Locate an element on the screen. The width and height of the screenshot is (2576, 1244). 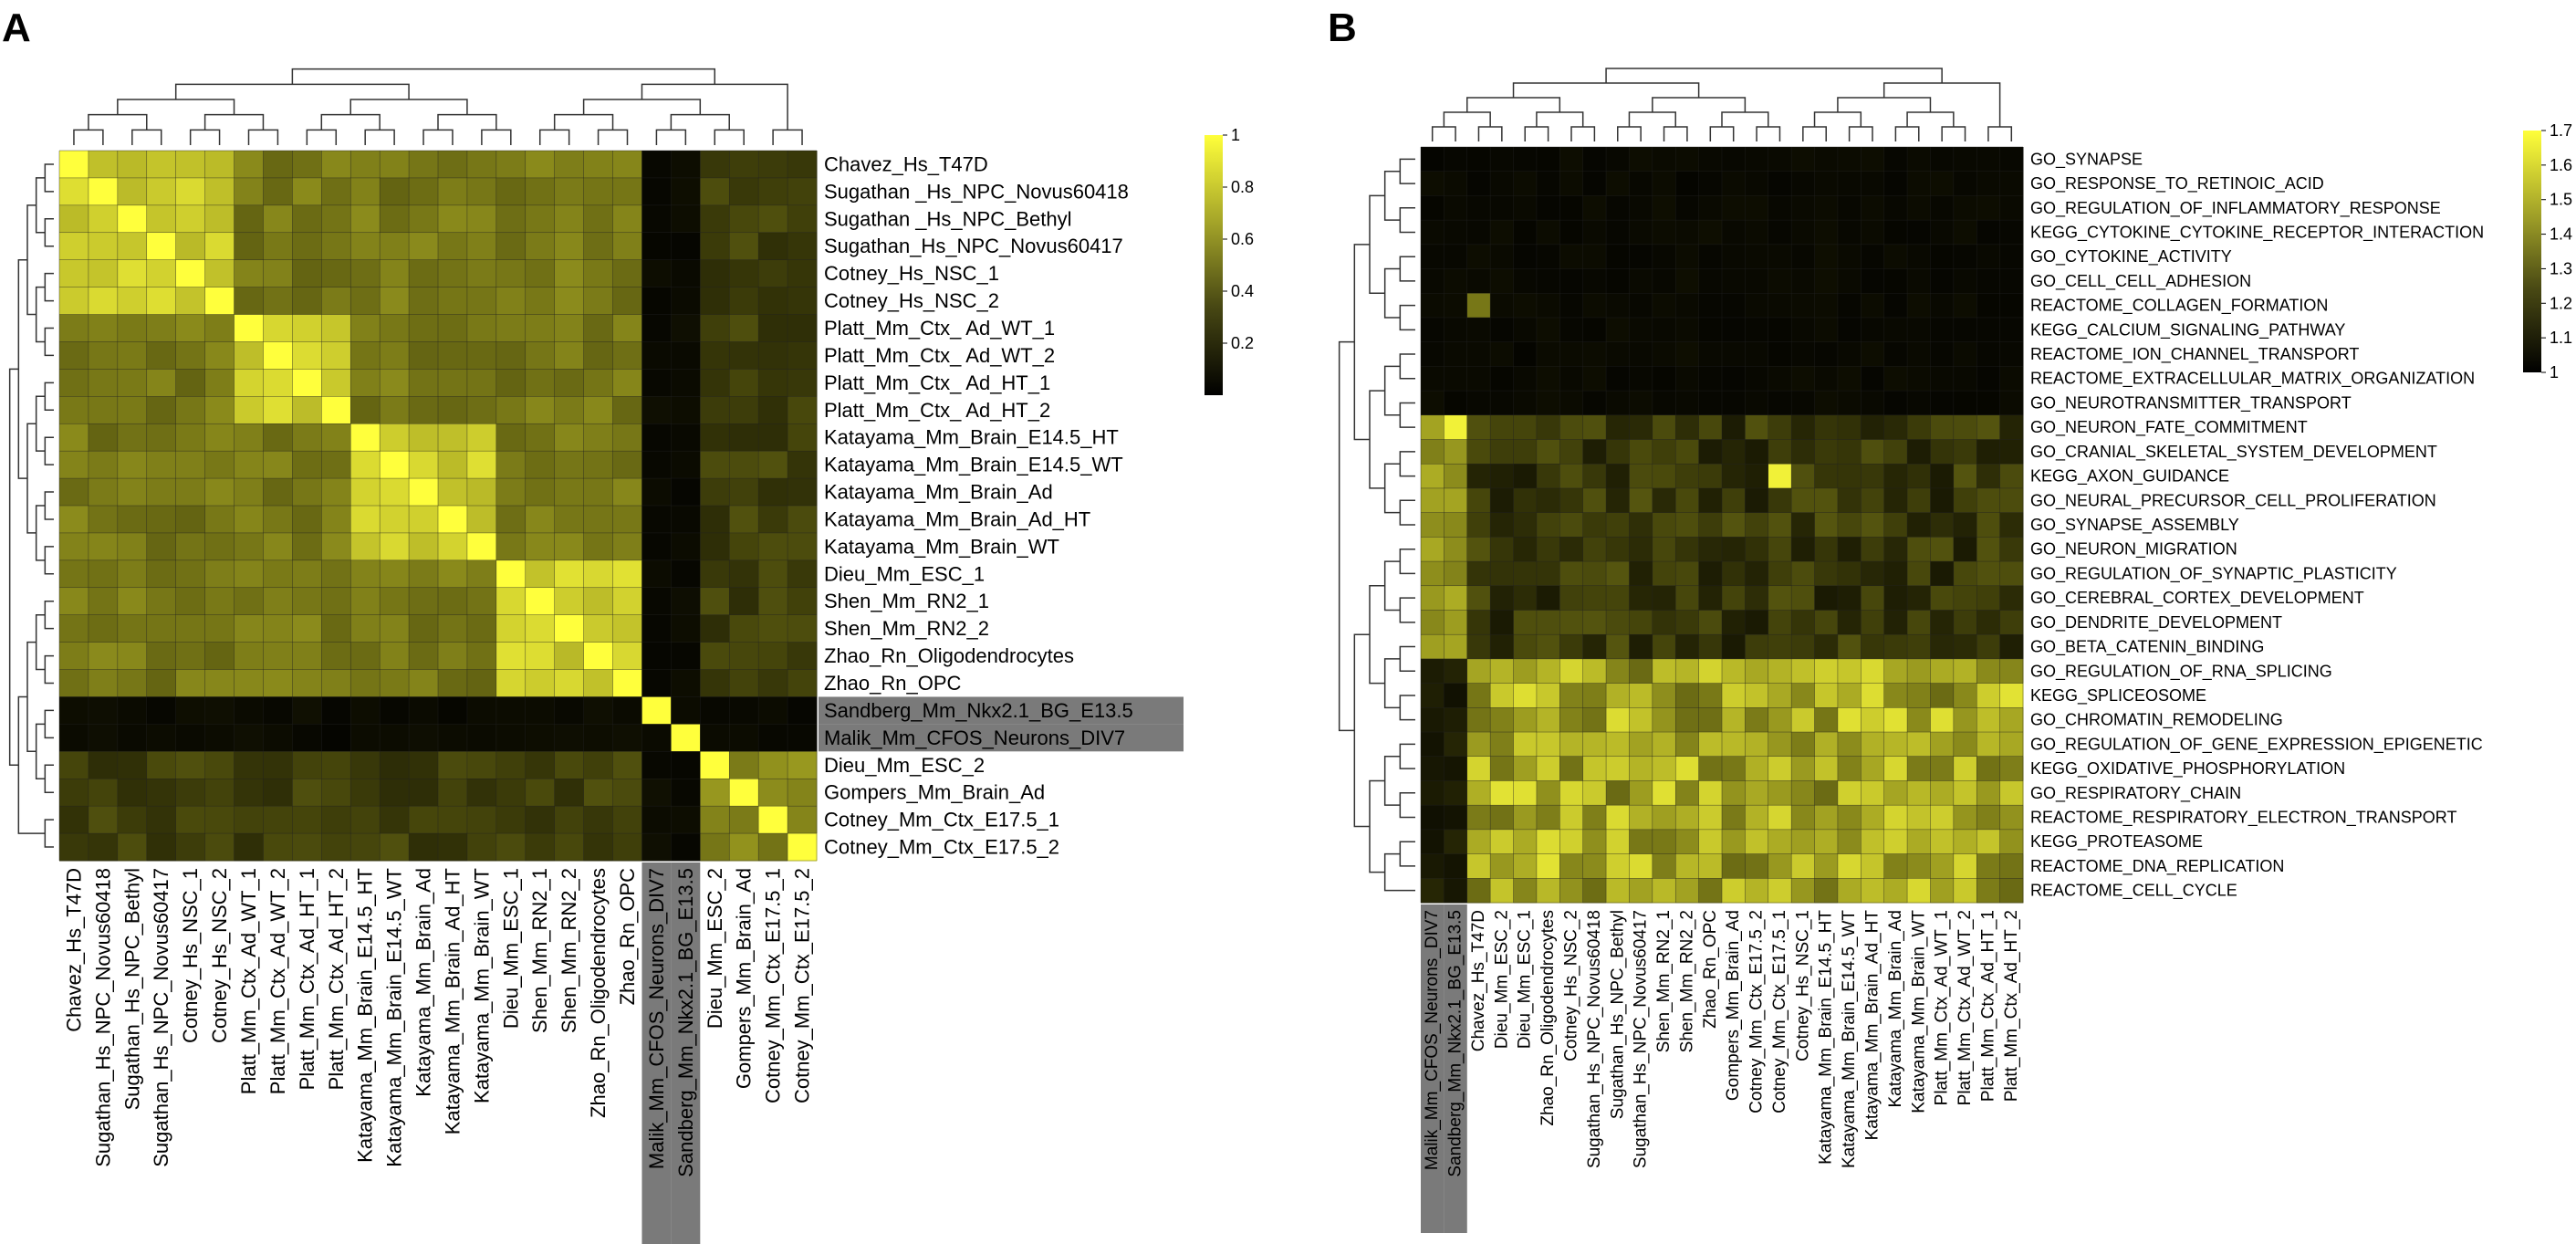
col-label: Cotney_Mm_Ctx_E17.5_2 is located at coordinates (1757, 1012).